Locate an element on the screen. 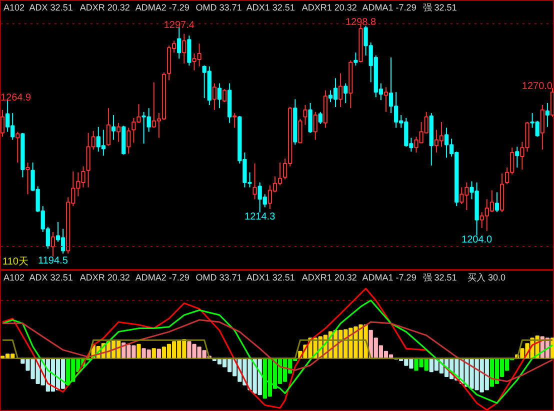 Image resolution: width=554 pixels, height=411 pixels. text: 1298.8 is located at coordinates (360, 22).